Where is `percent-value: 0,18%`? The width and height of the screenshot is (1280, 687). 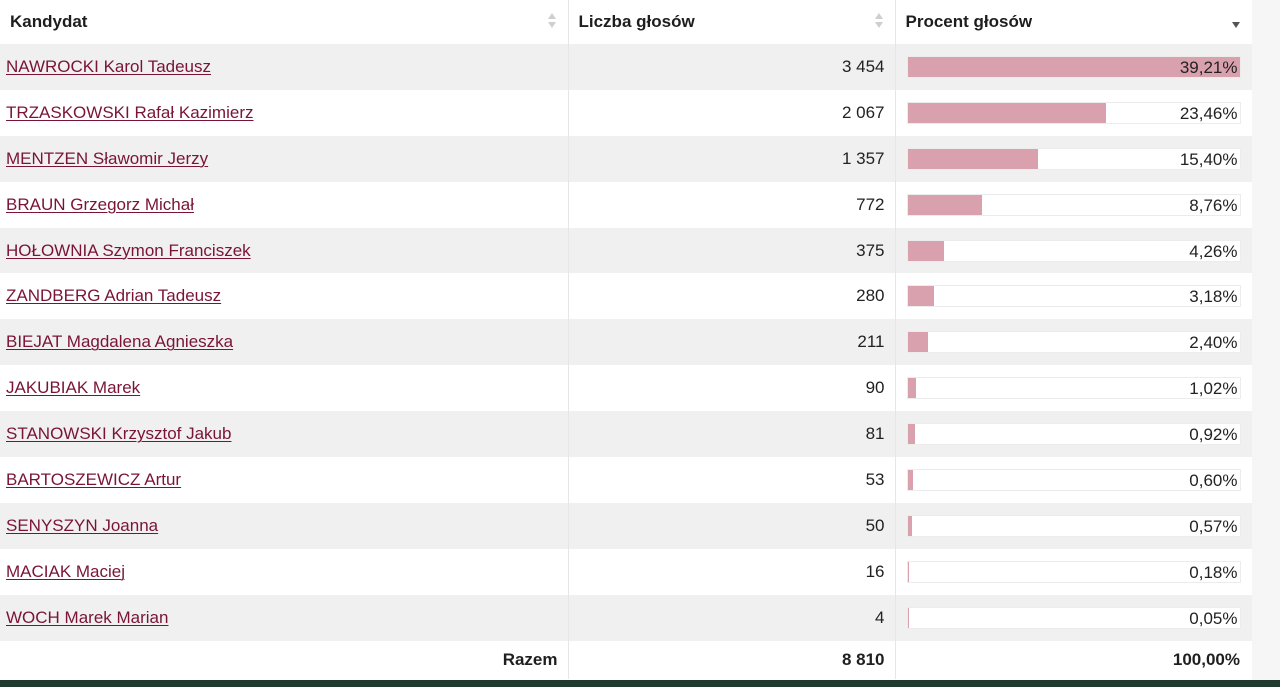 percent-value: 0,18% is located at coordinates (1213, 572).